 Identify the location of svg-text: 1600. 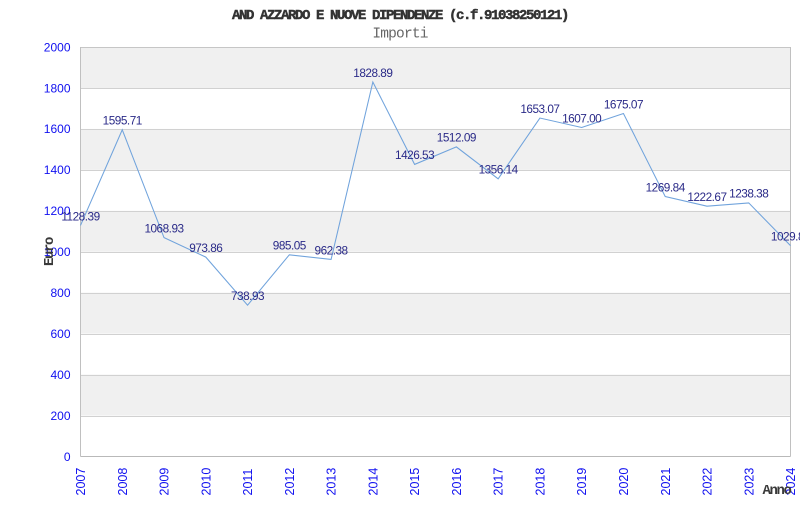
(57, 129).